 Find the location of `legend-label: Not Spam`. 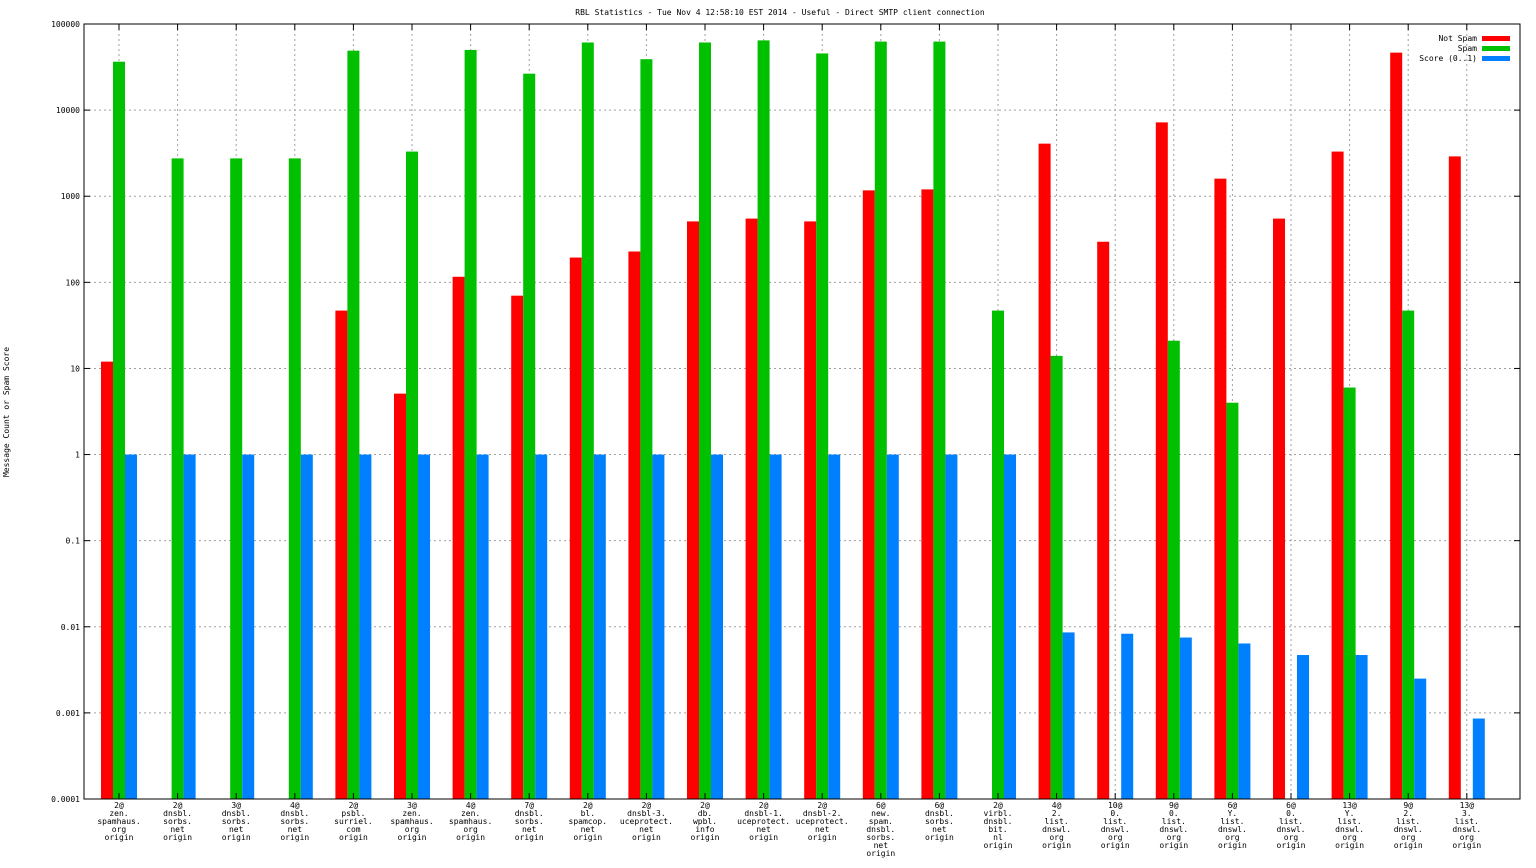

legend-label: Not Spam is located at coordinates (1457, 38).